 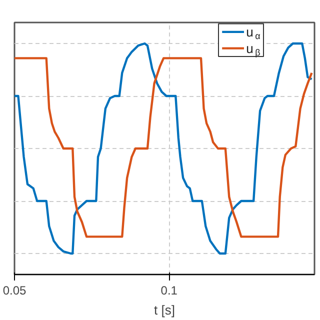 What do you see at coordinates (169, 291) in the screenshot?
I see `x-tick-label: 0.1` at bounding box center [169, 291].